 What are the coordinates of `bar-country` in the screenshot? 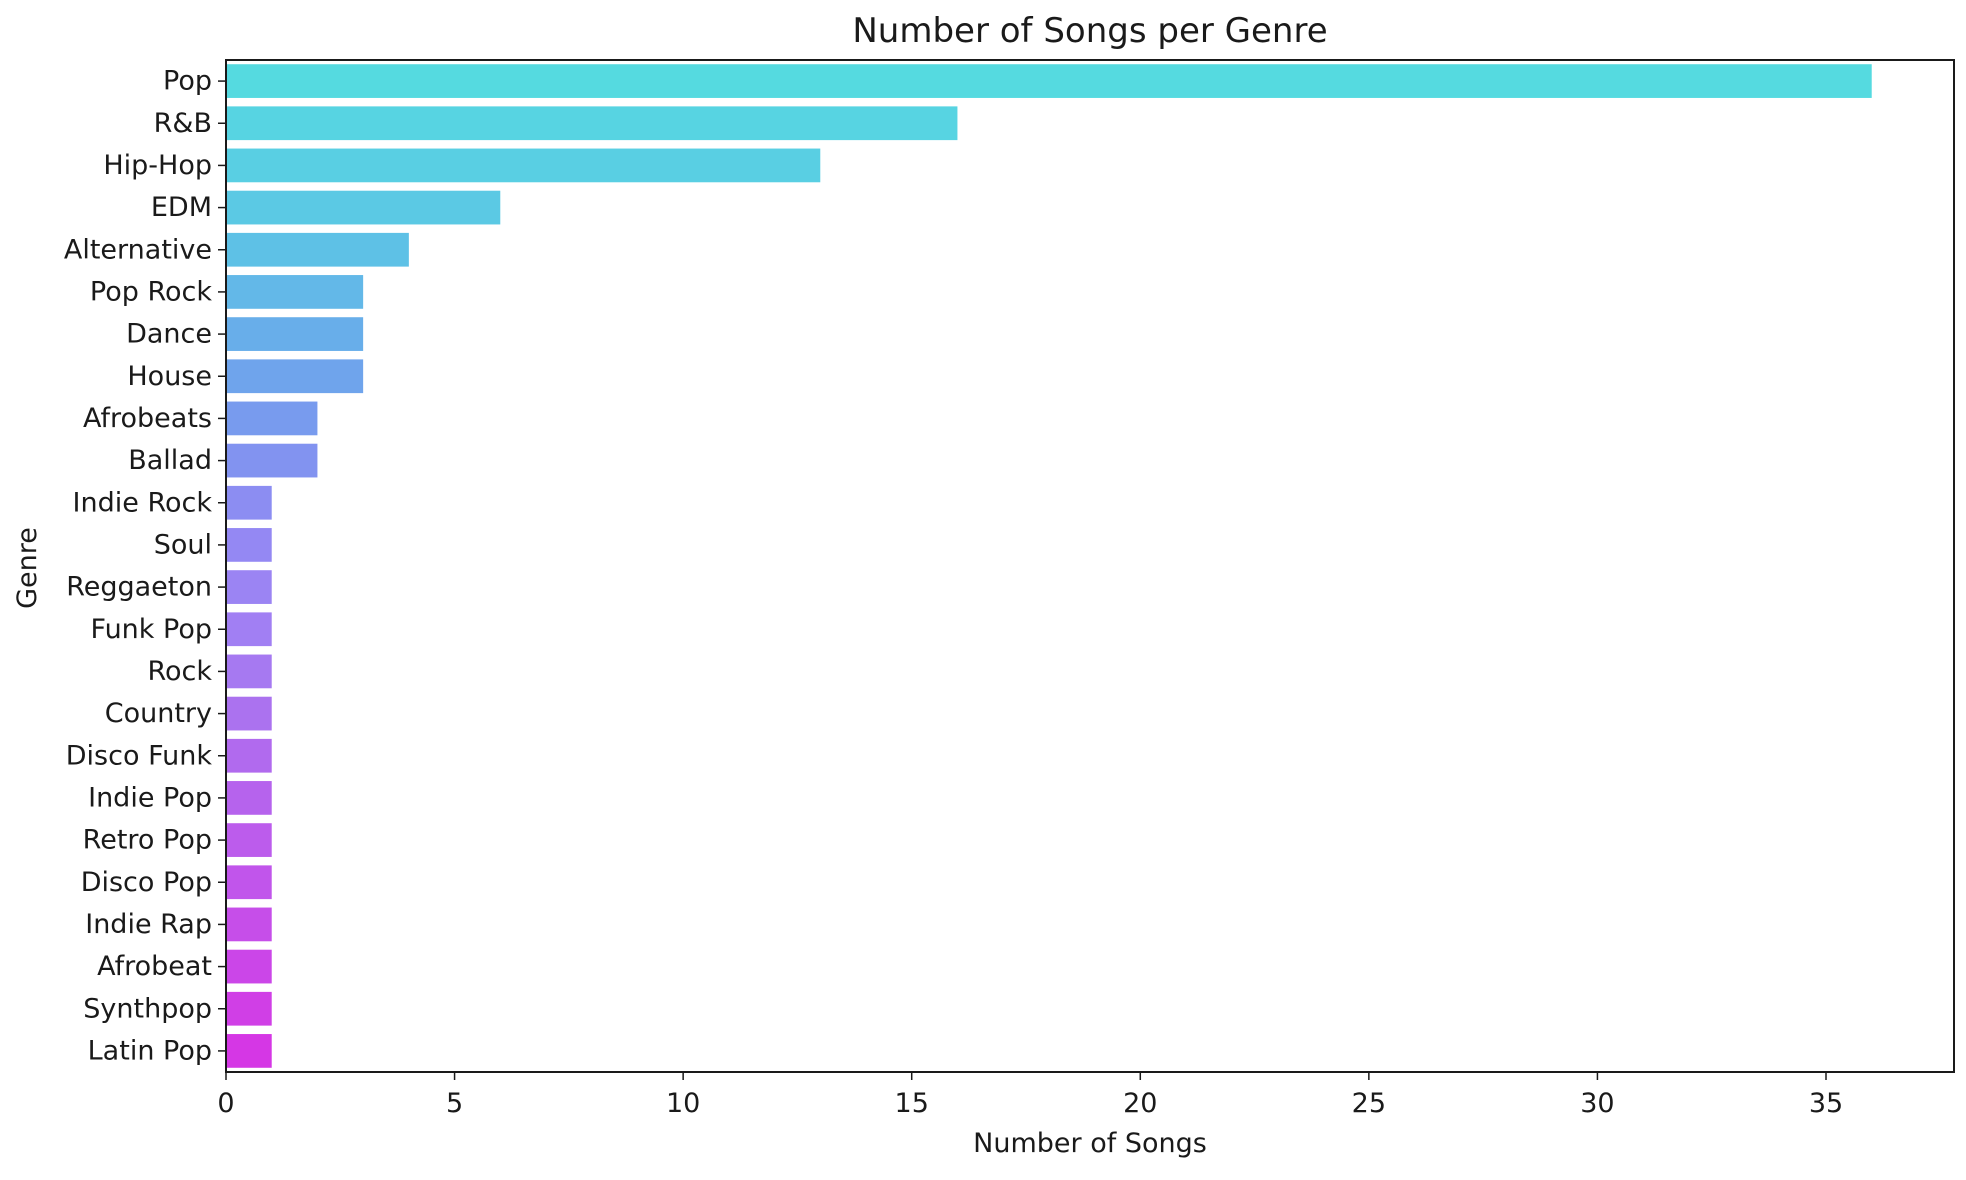 It's located at (249, 714).